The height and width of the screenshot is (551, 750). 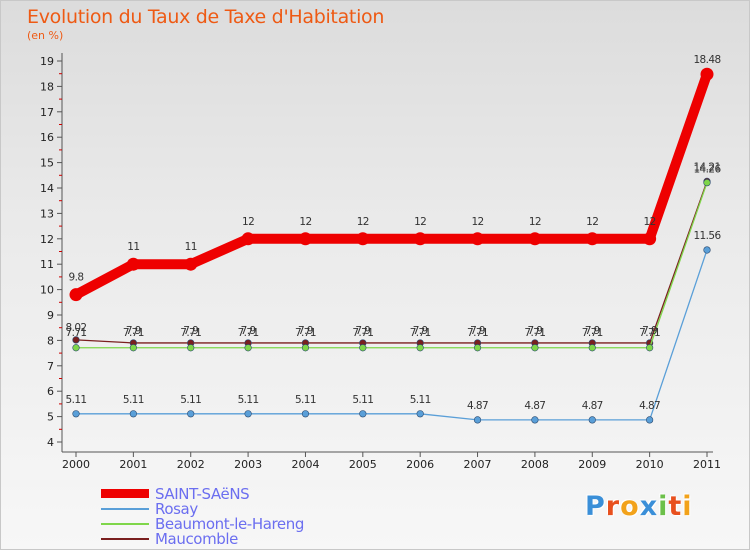 I want to click on x-tick-label: 2009, so click(x=592, y=464).